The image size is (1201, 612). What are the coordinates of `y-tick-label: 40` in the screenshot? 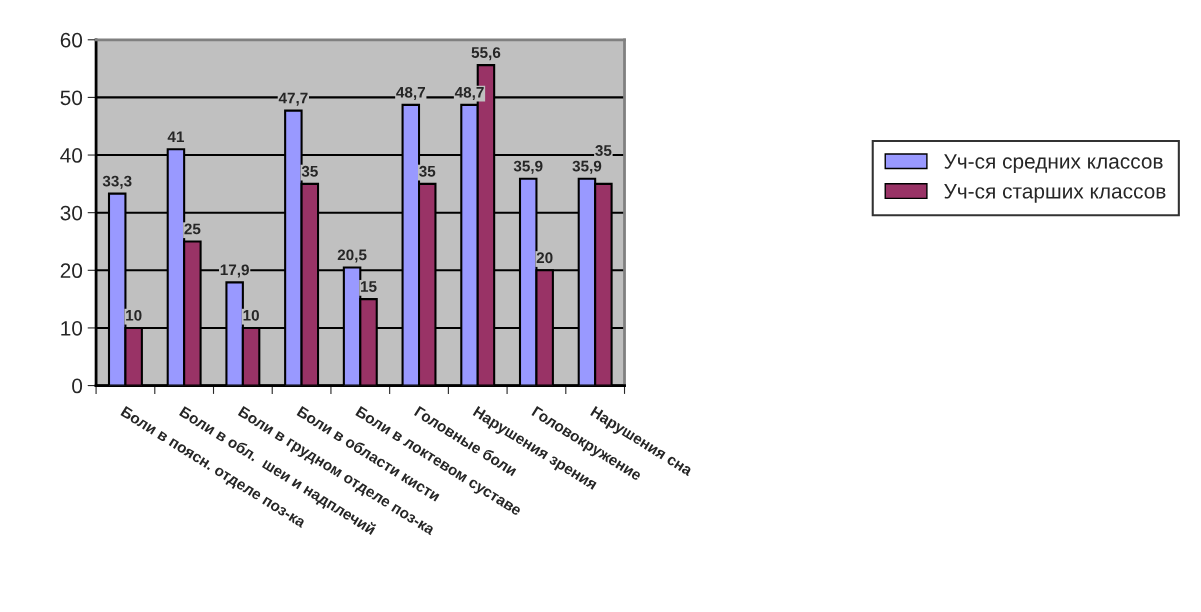 It's located at (71, 155).